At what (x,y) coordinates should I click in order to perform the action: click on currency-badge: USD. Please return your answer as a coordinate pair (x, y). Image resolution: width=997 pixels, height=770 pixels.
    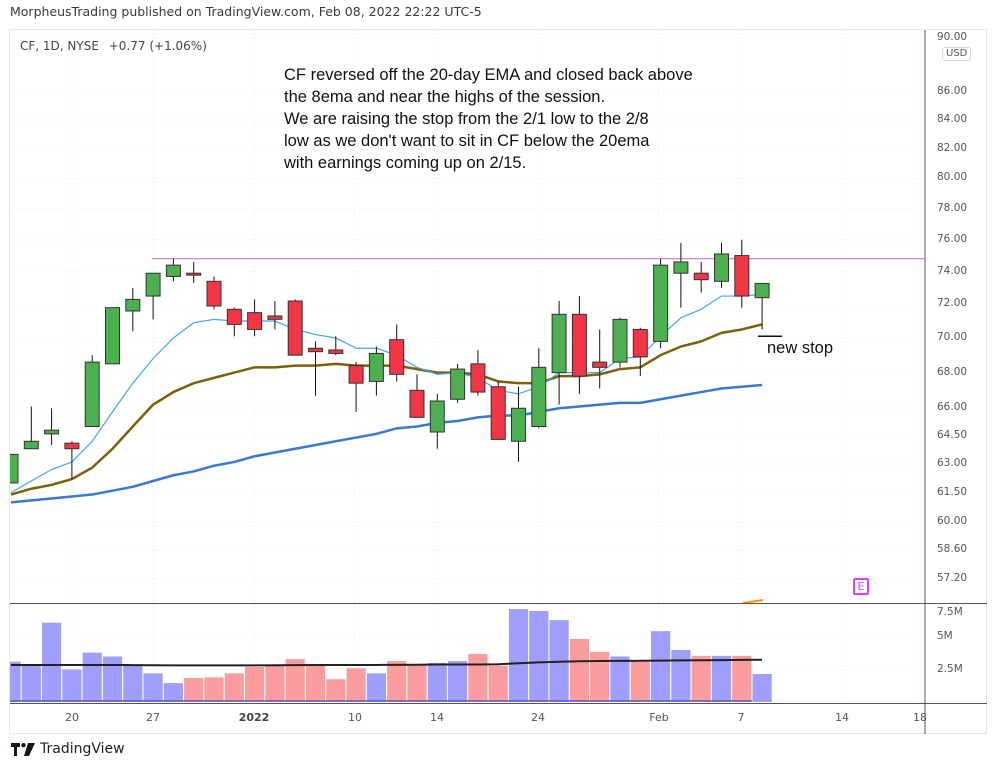
    Looking at the image, I should click on (957, 54).